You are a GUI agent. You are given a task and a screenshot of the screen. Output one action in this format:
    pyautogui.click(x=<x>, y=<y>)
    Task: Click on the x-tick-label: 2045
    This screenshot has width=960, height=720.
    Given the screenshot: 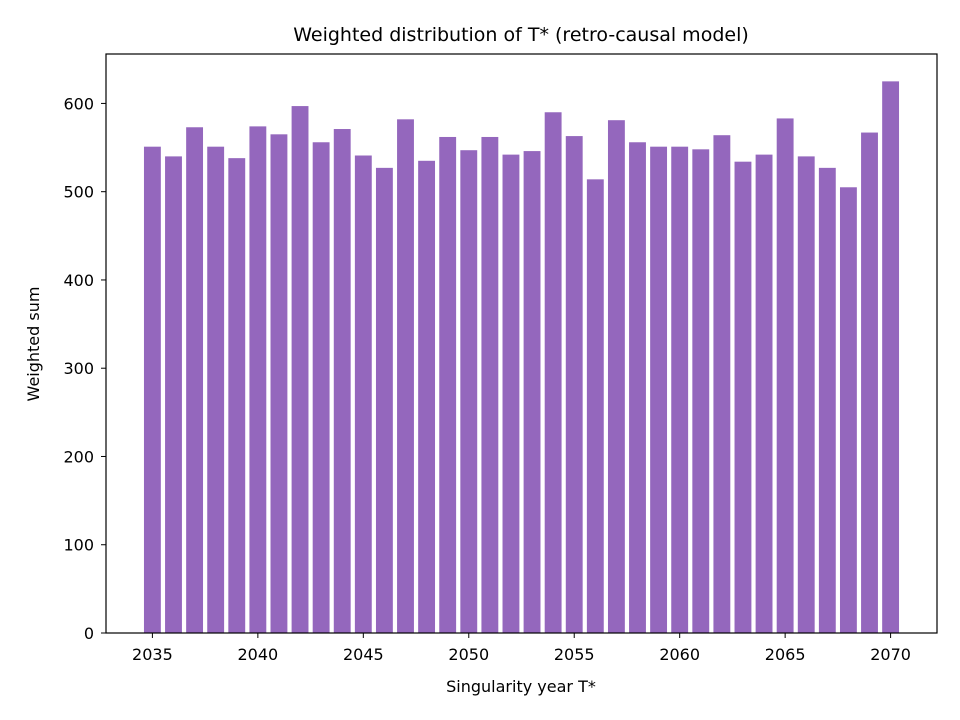 What is the action you would take?
    pyautogui.click(x=363, y=654)
    